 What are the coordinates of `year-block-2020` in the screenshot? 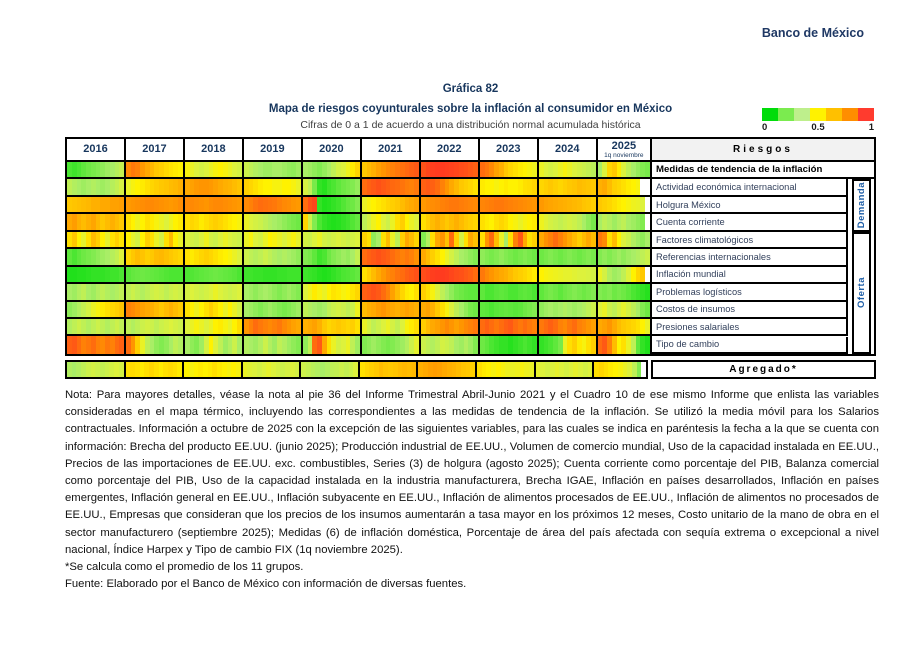 It's located at (328, 369).